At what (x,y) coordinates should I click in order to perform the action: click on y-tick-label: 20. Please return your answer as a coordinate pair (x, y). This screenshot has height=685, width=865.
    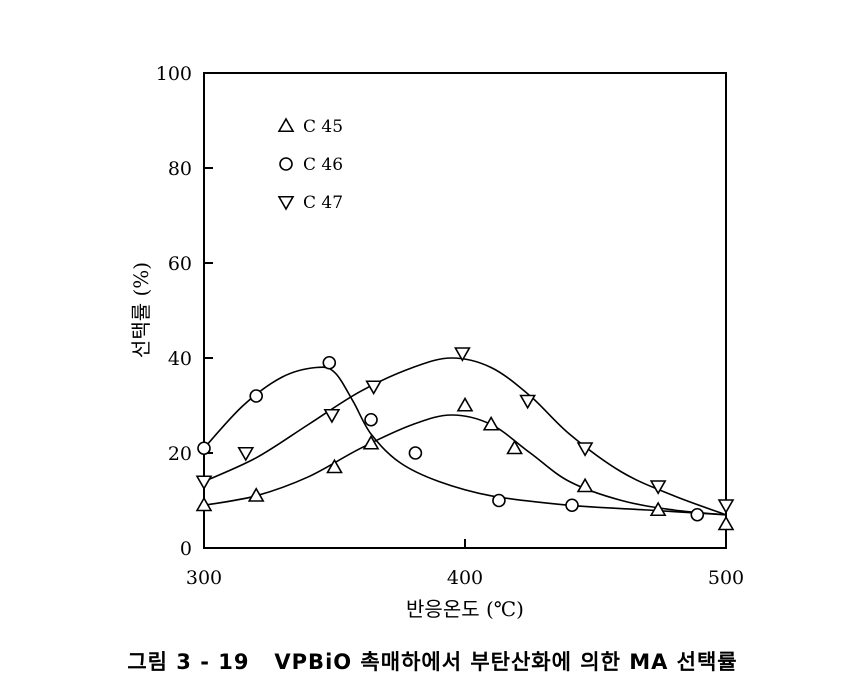
    Looking at the image, I should click on (180, 454).